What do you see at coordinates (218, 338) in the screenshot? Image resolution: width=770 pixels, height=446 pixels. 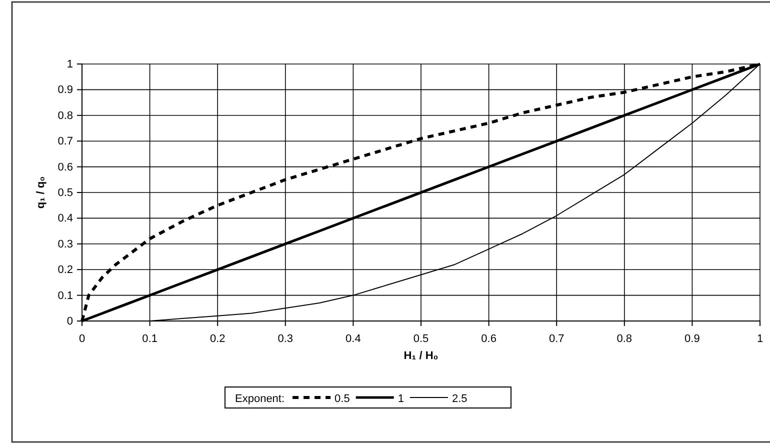 I see `x-tick-label: 0.2` at bounding box center [218, 338].